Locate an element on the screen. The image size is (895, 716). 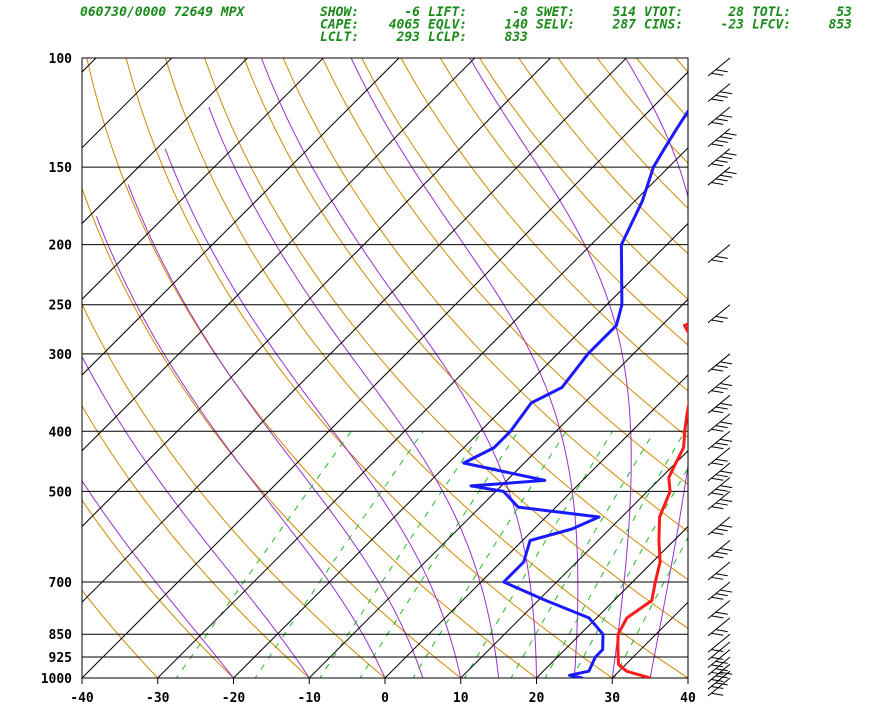
barb-staff is located at coordinates (719, 627).